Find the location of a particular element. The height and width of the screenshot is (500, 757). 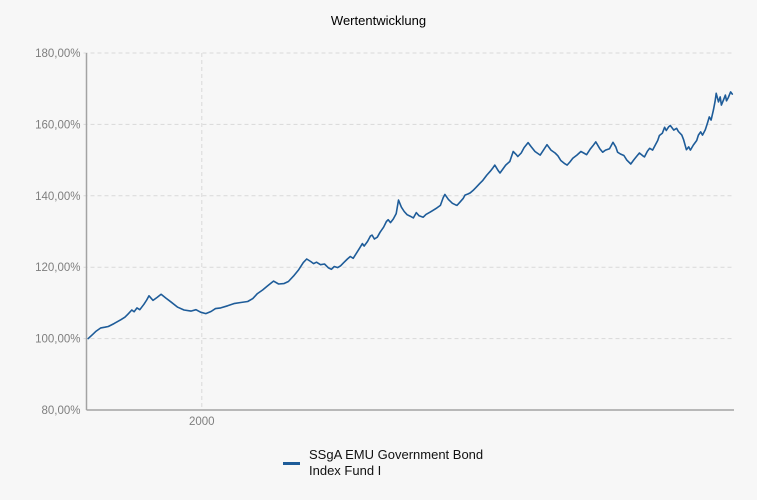

y-axis-tick-label: 80,00% is located at coordinates (60, 411).